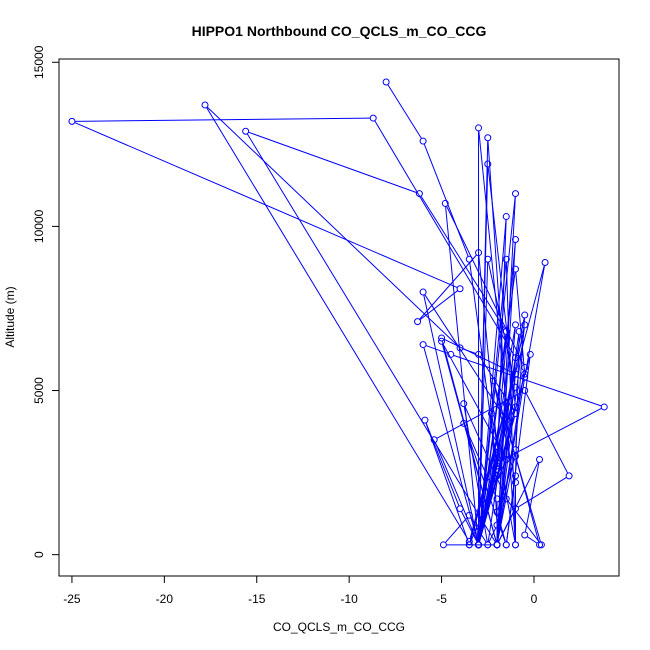 The width and height of the screenshot is (650, 650). Describe the element at coordinates (39, 226) in the screenshot. I see `y-tick-label: 10000` at that location.